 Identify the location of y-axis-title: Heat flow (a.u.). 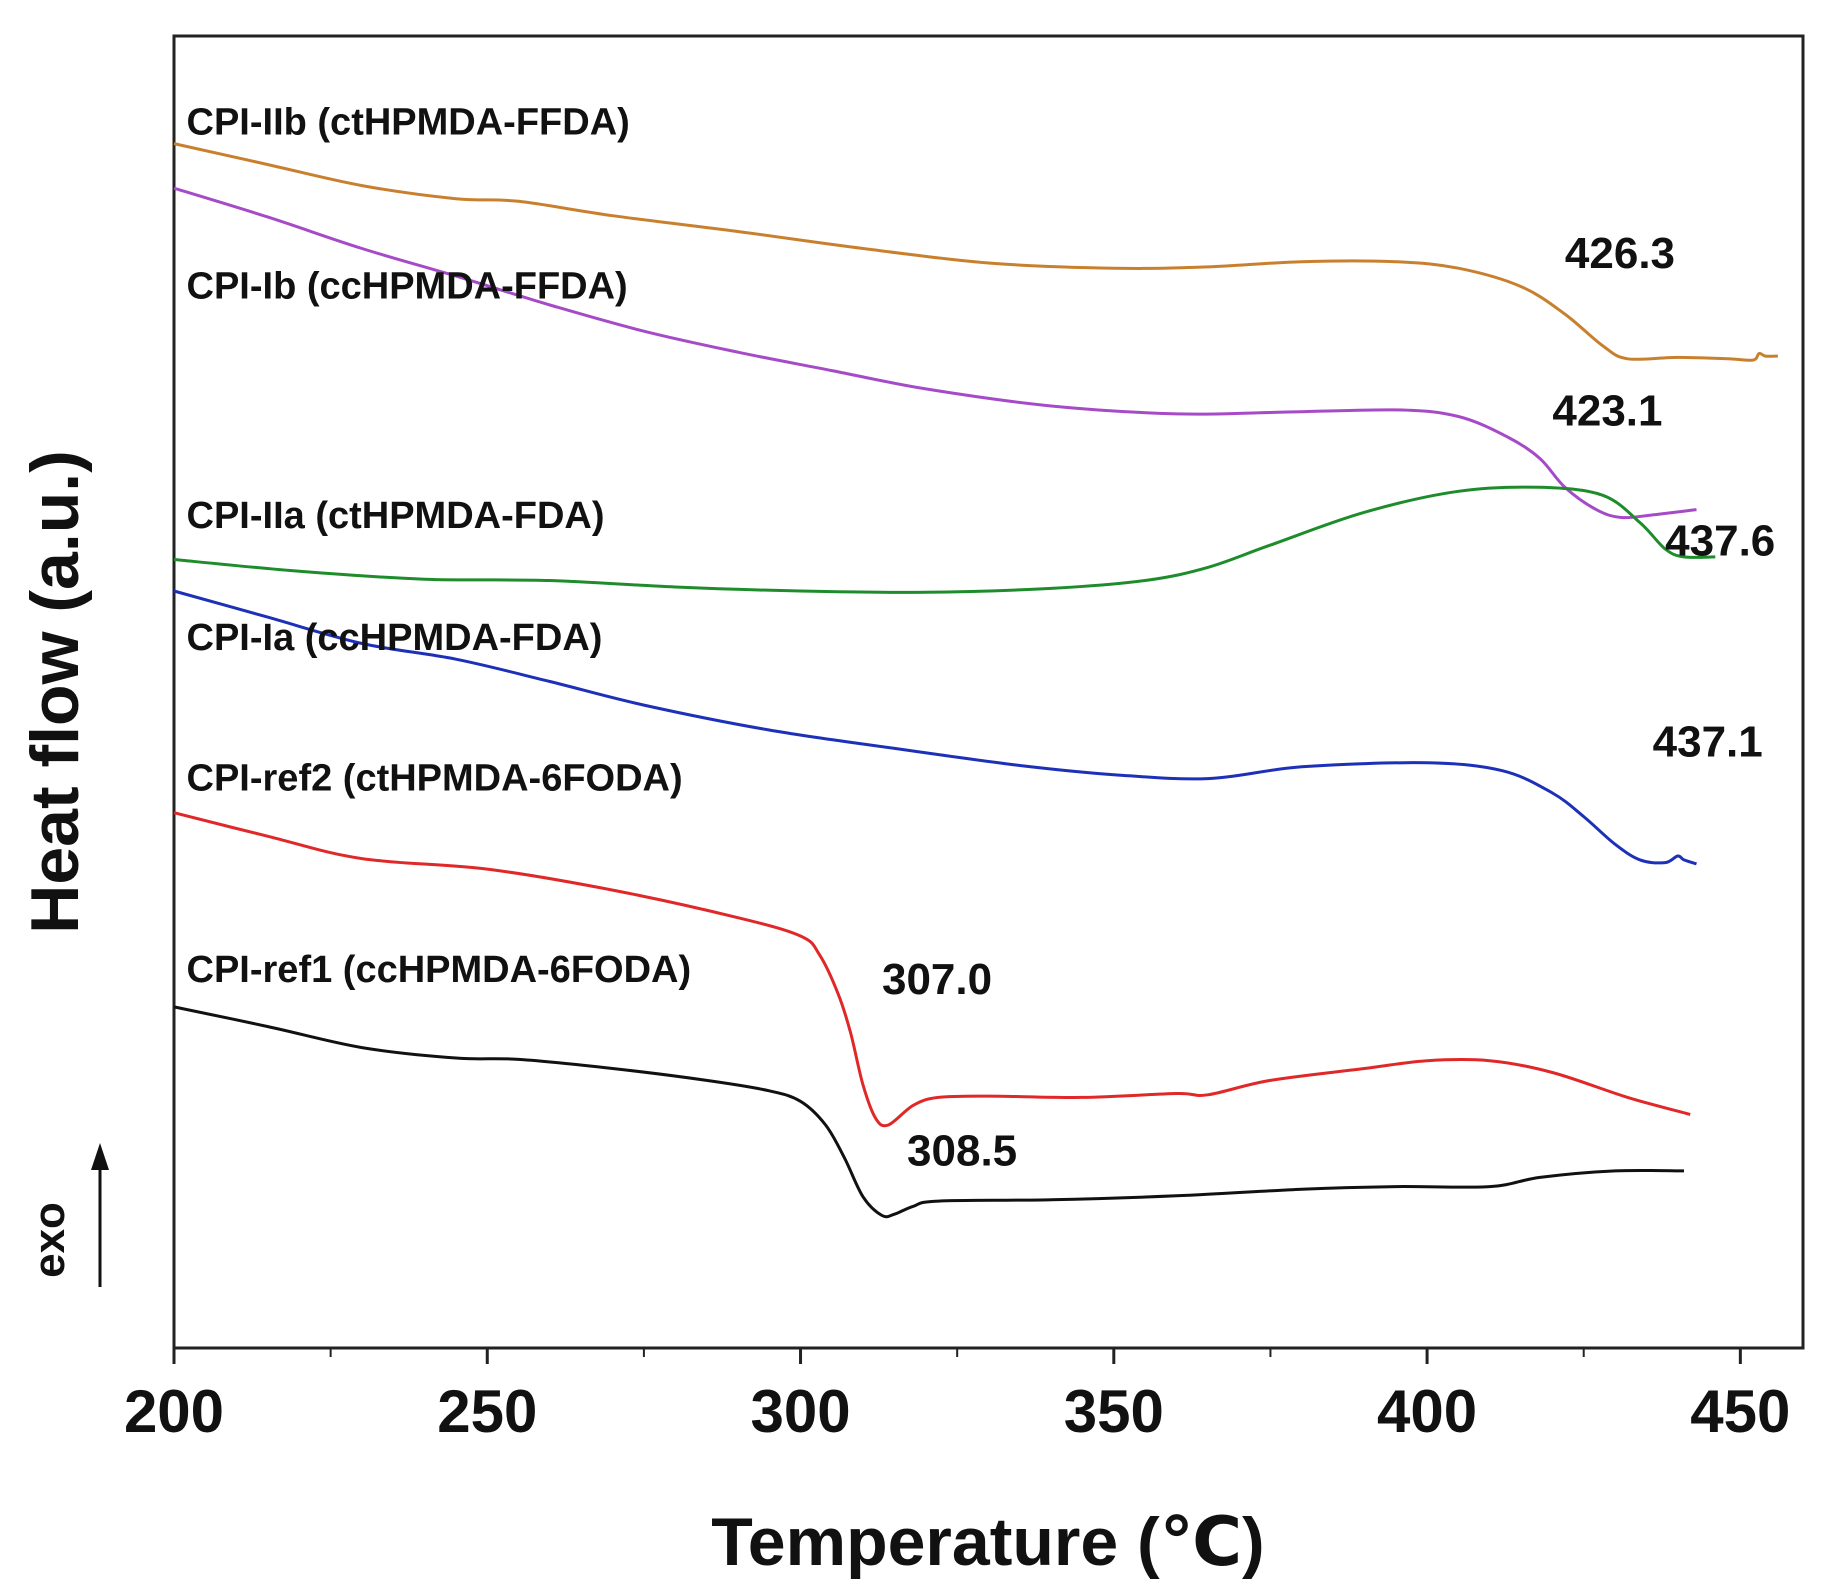
(55, 692).